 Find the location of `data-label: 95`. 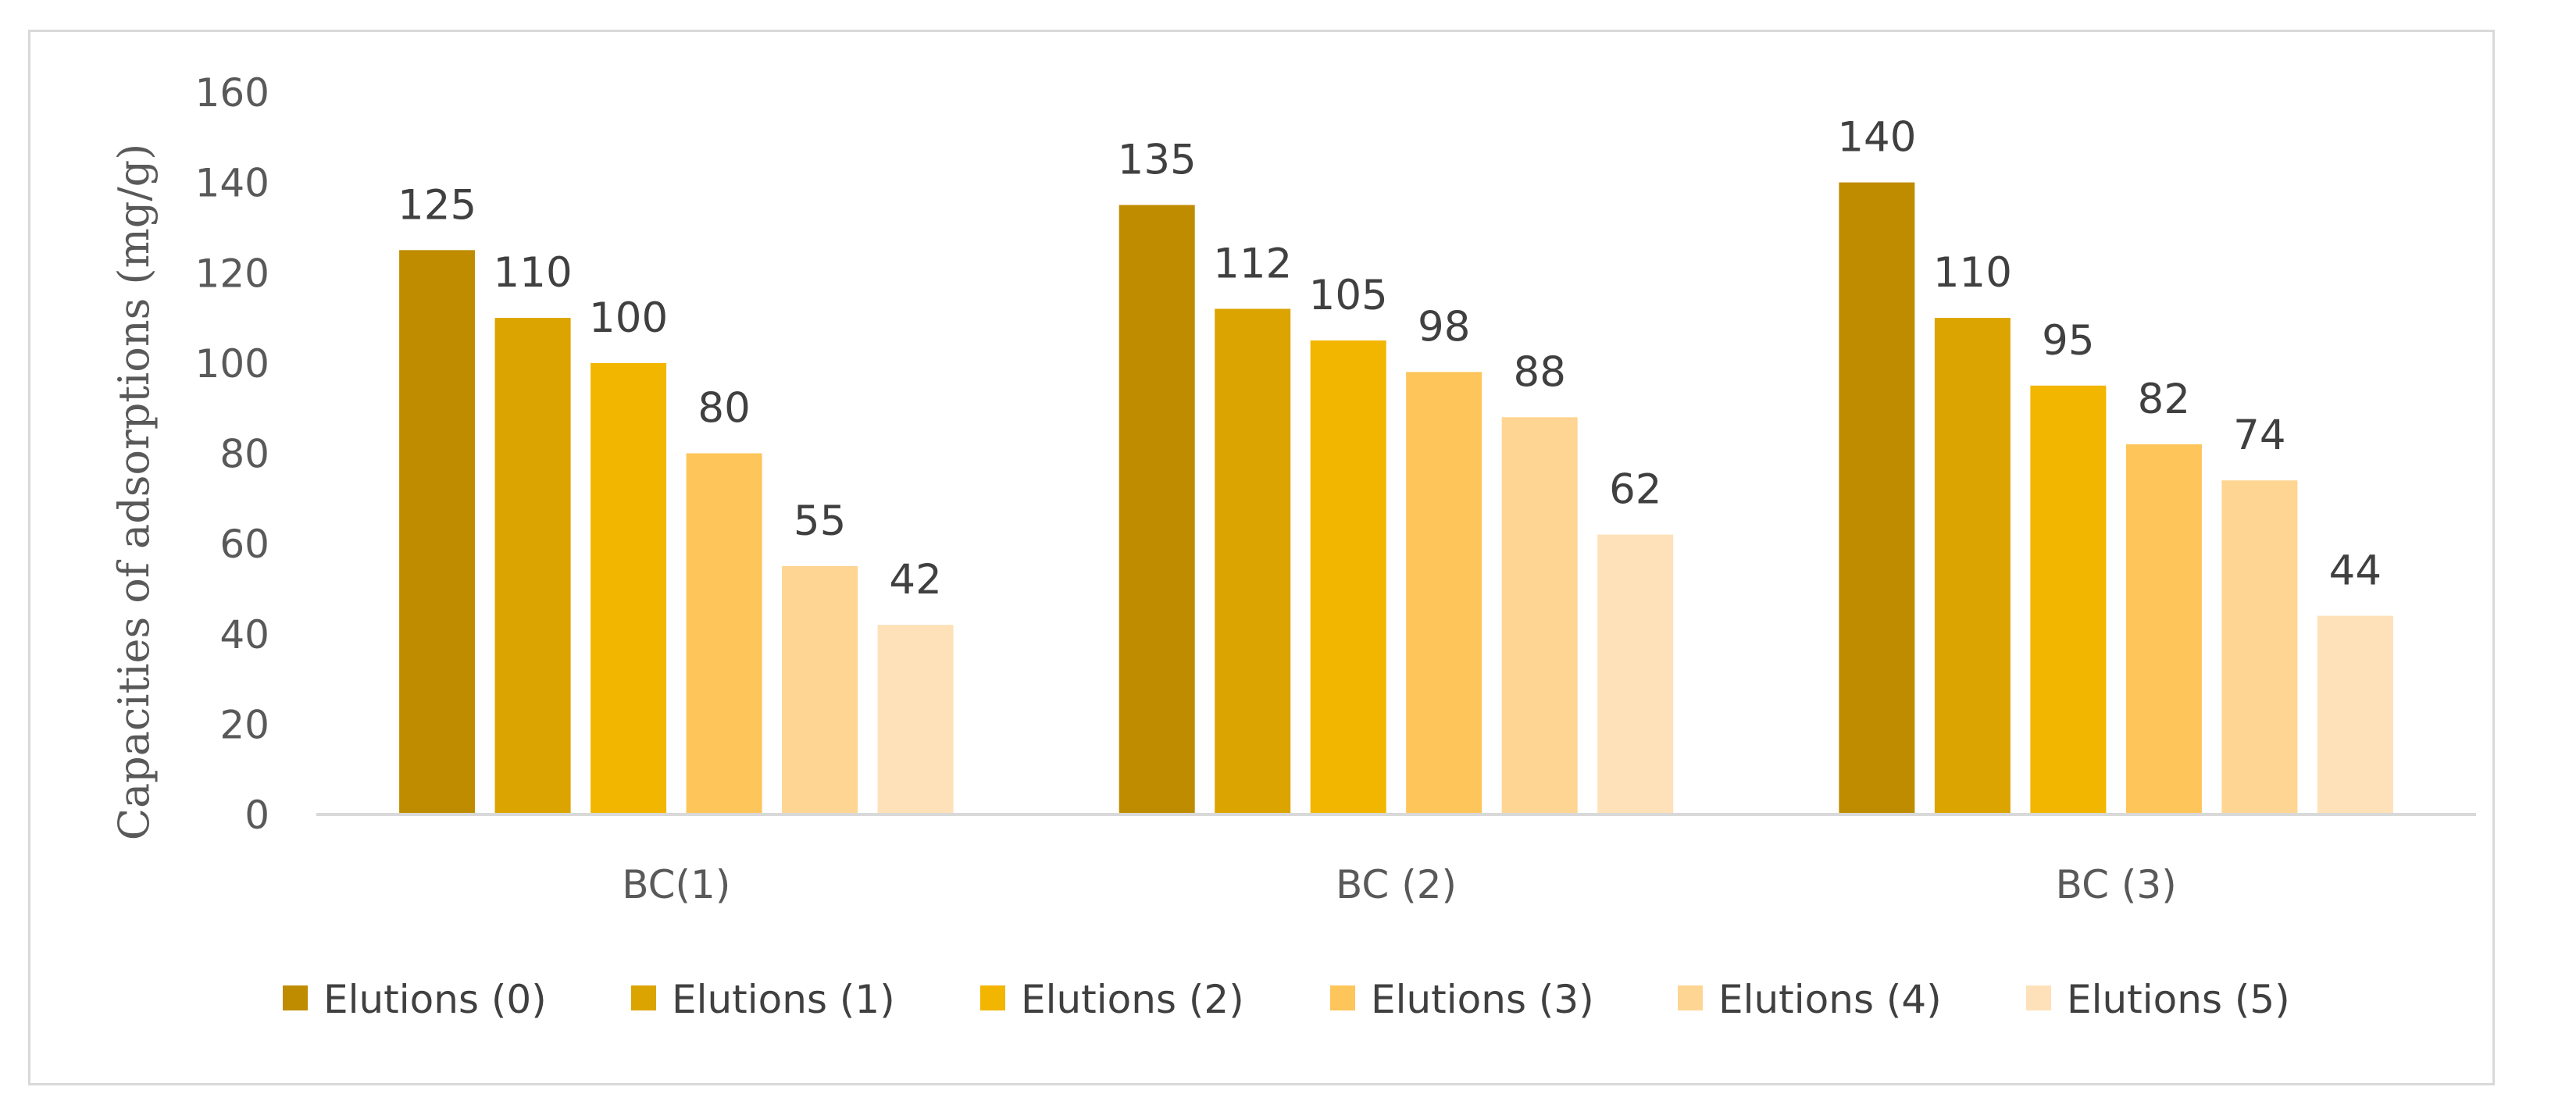

data-label: 95 is located at coordinates (2068, 341).